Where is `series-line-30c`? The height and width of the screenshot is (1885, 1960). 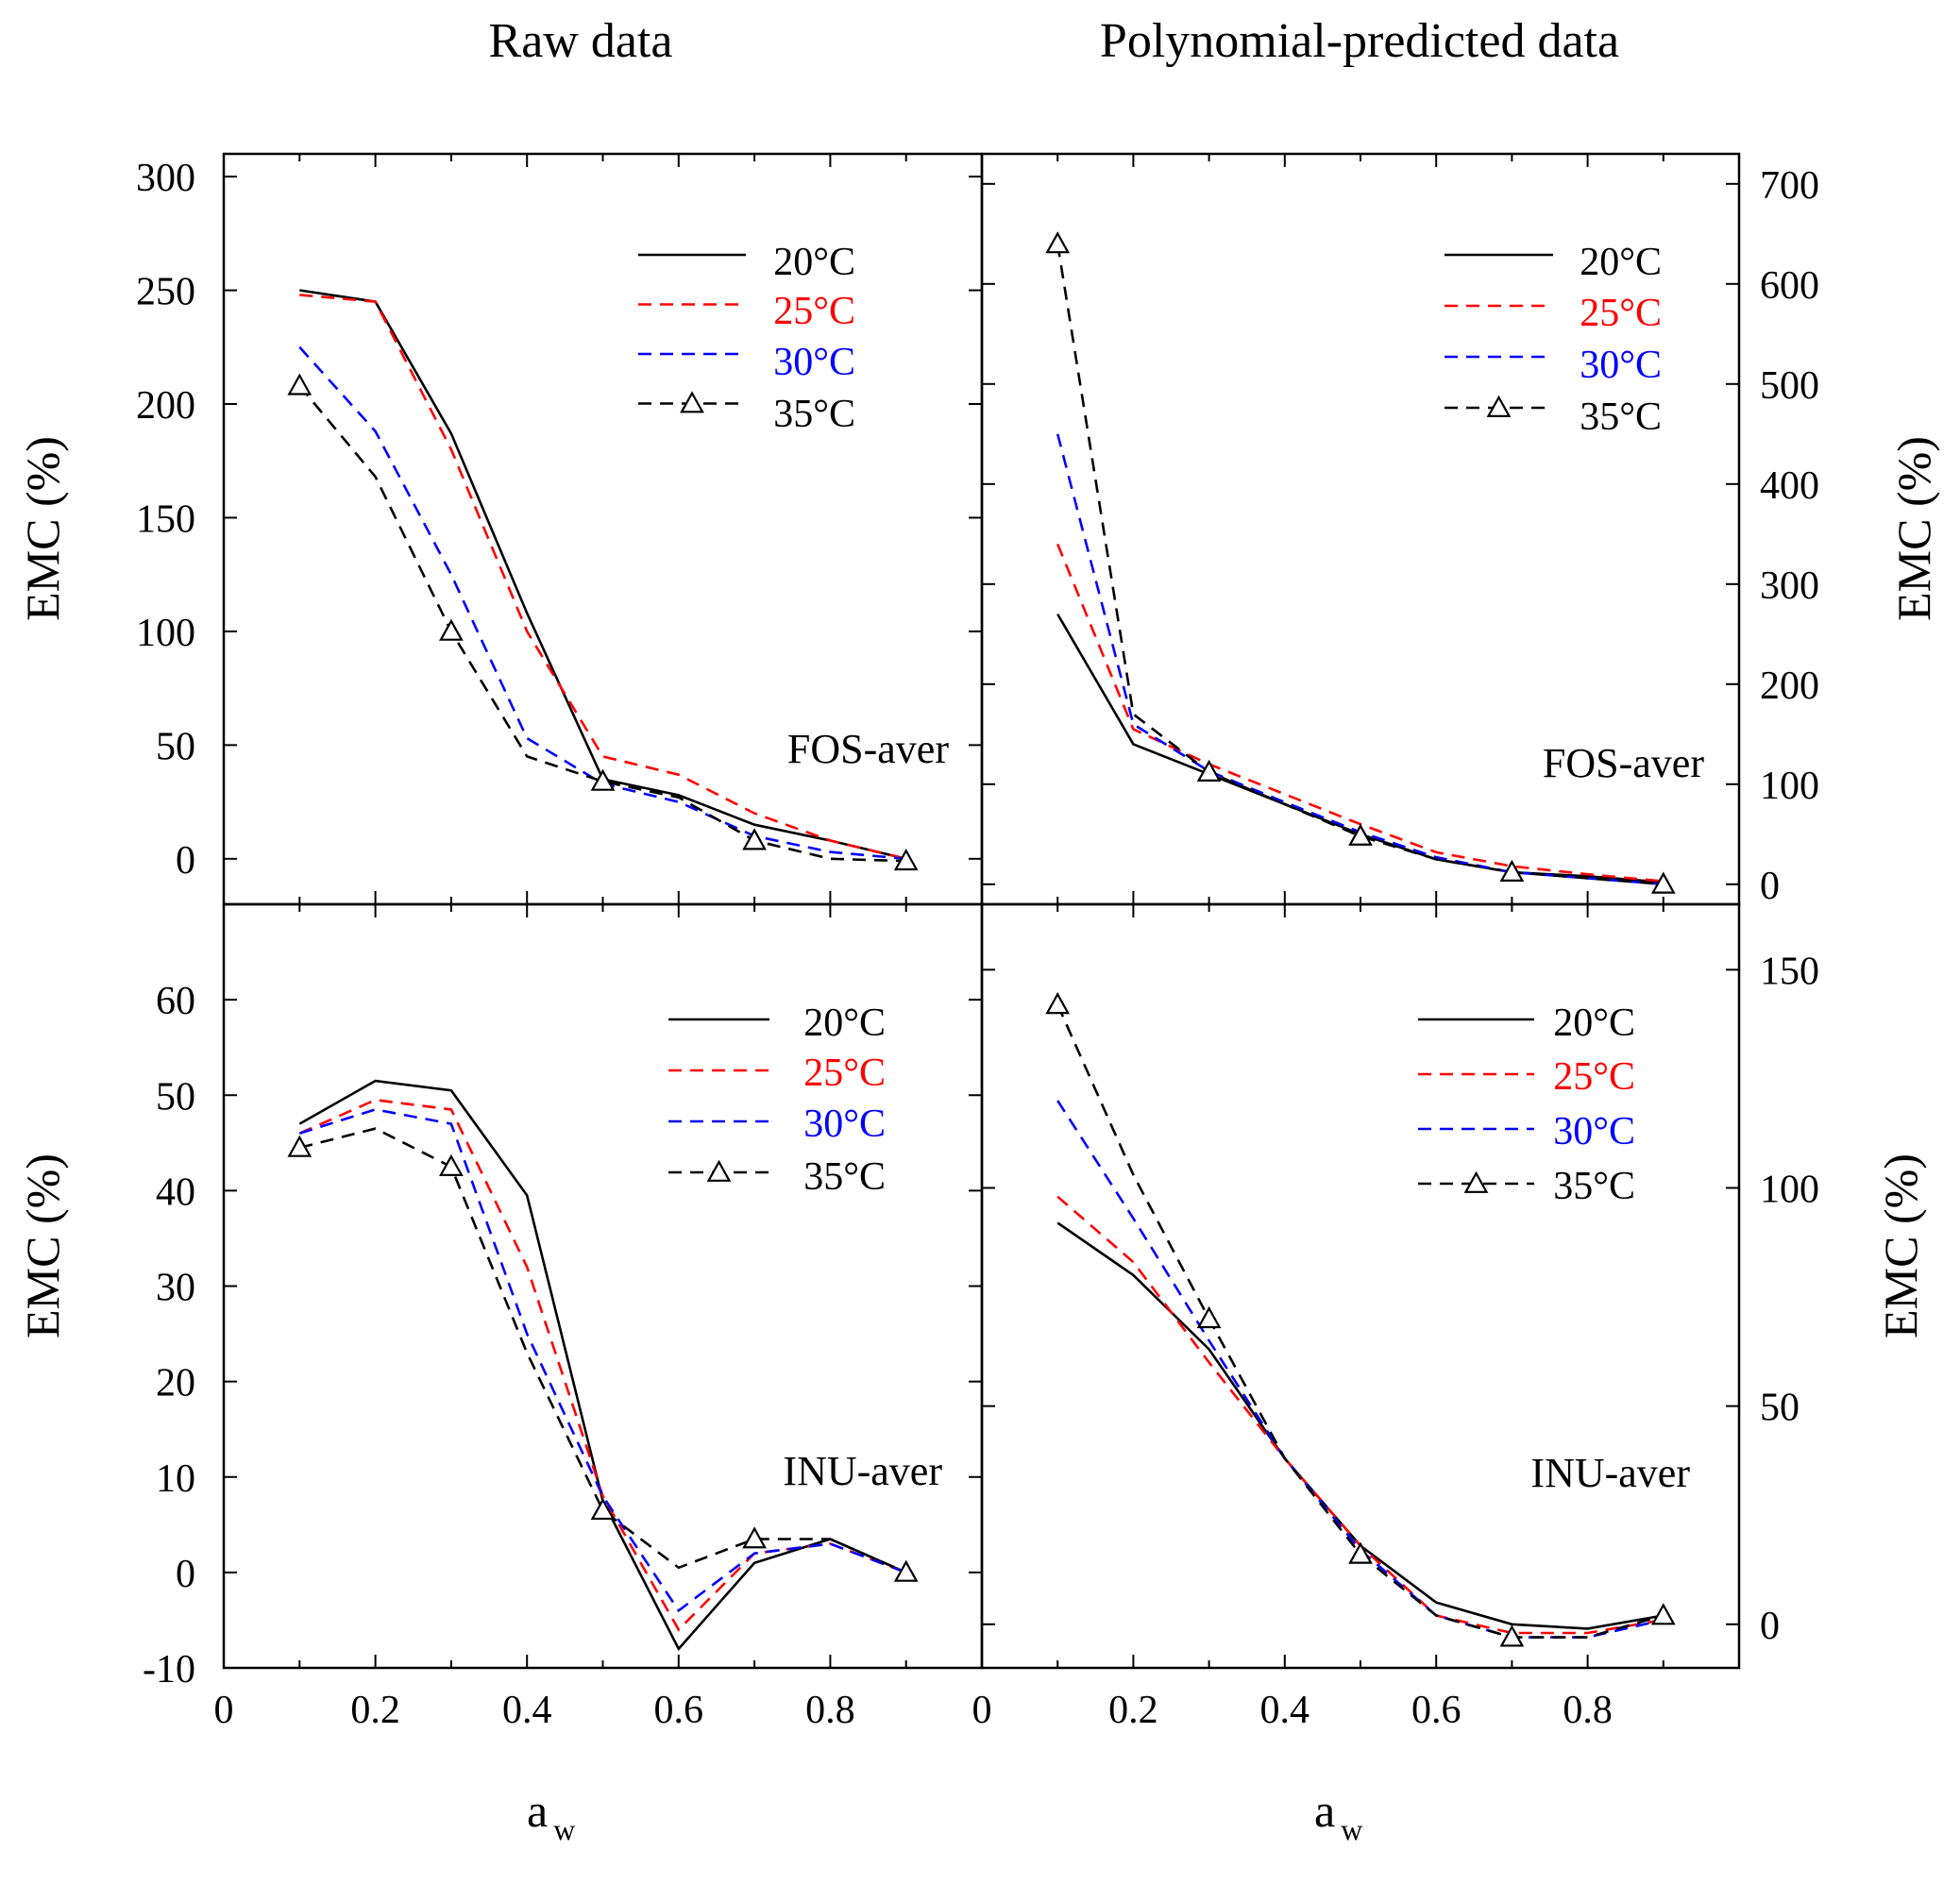
series-line-30c is located at coordinates (1360, 659).